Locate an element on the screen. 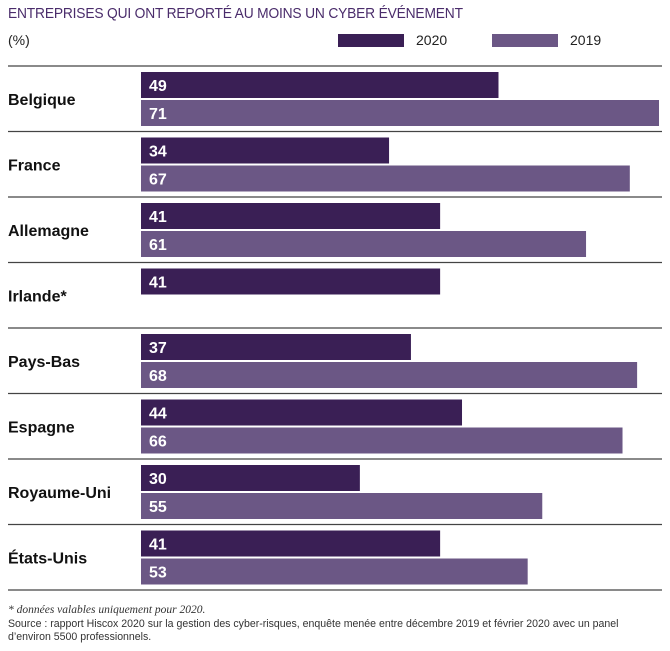 This screenshot has height=651, width=670. legend-item-2020: 2020 is located at coordinates (392, 40).